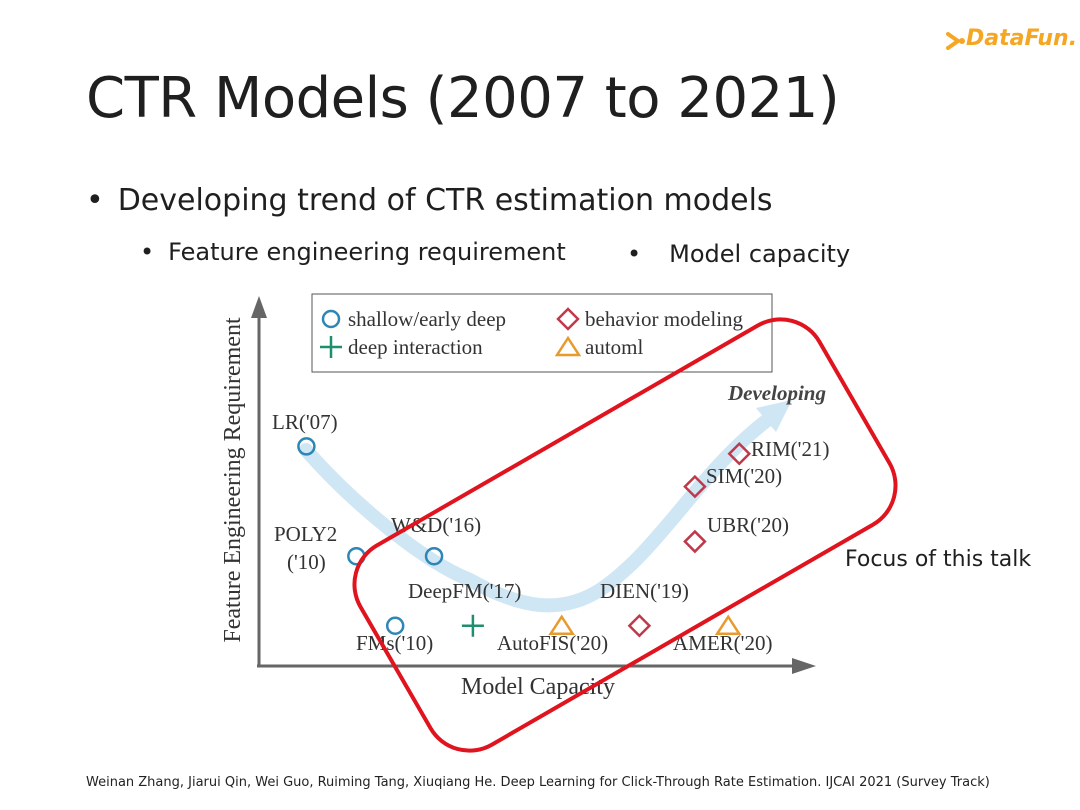  Describe the element at coordinates (331, 347) in the screenshot. I see `legend-plus-icon` at that location.